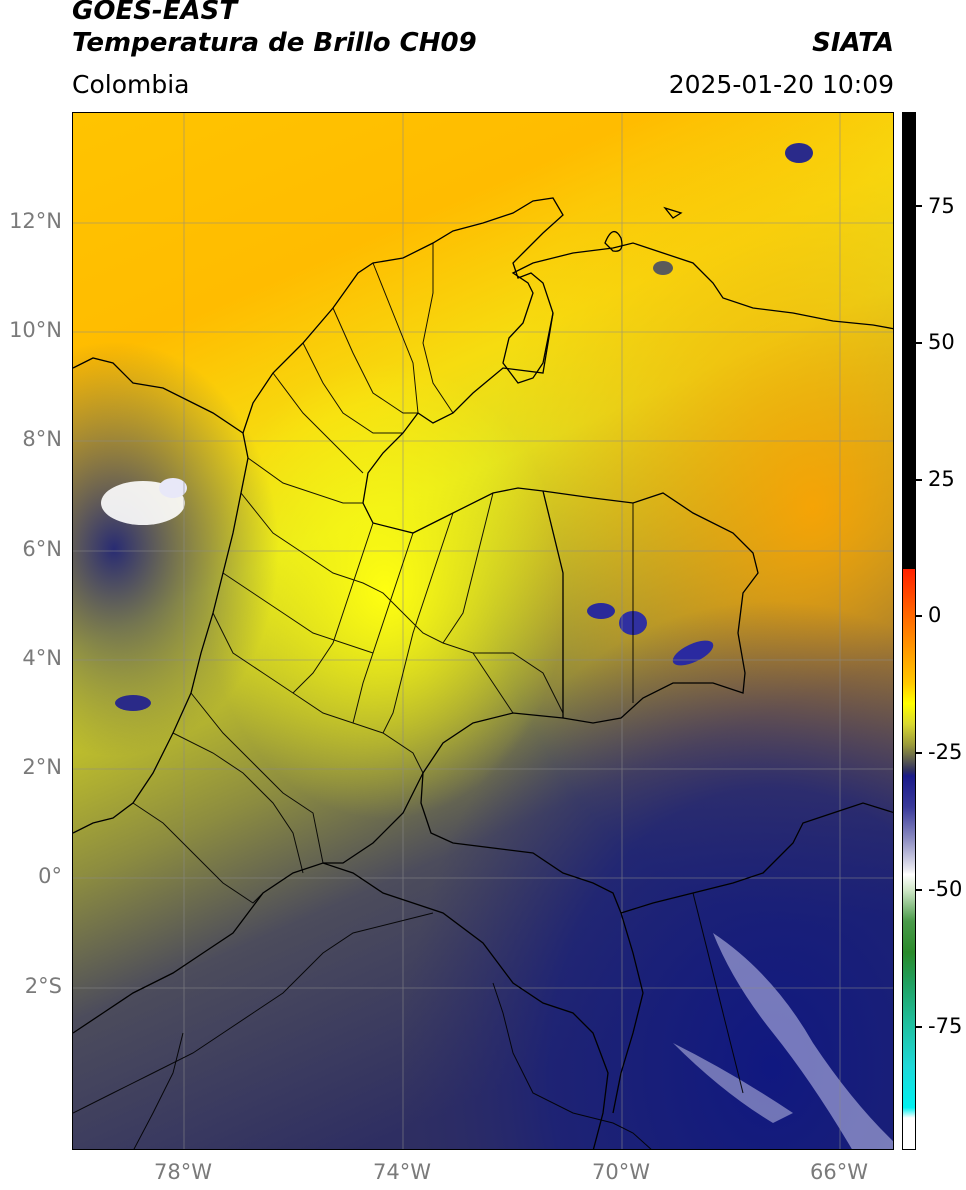 The image size is (966, 1190). What do you see at coordinates (853, 43) in the screenshot?
I see `agency-label: SIATA` at bounding box center [853, 43].